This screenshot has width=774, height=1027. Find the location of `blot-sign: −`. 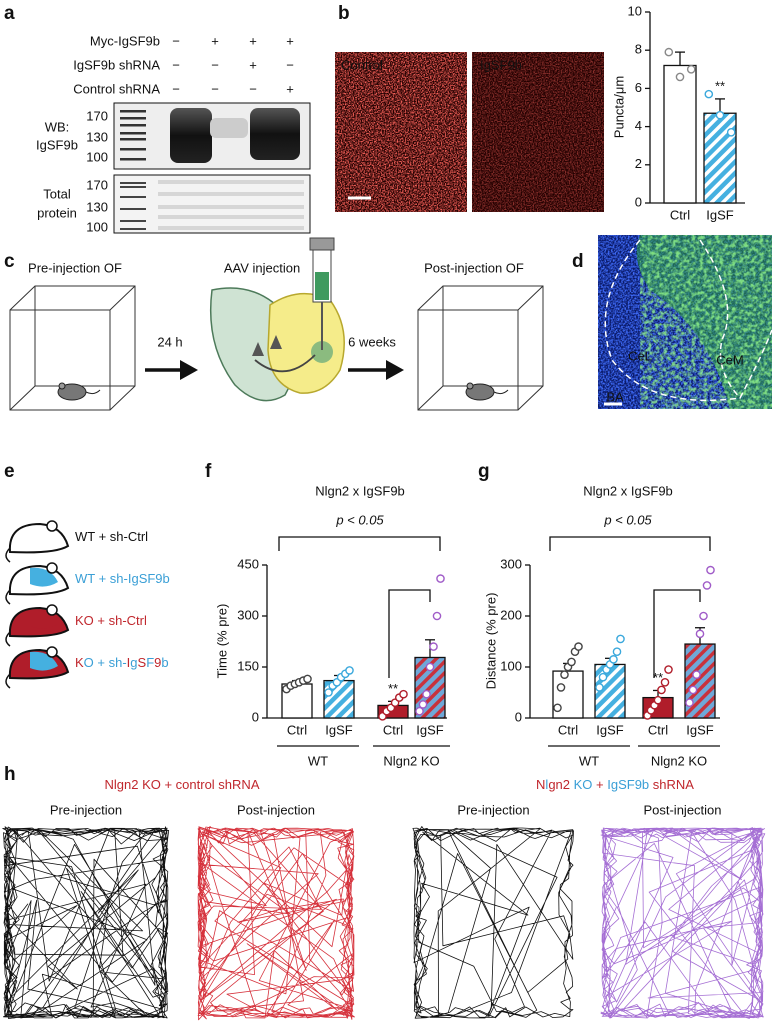

blot-sign: − is located at coordinates (215, 64).